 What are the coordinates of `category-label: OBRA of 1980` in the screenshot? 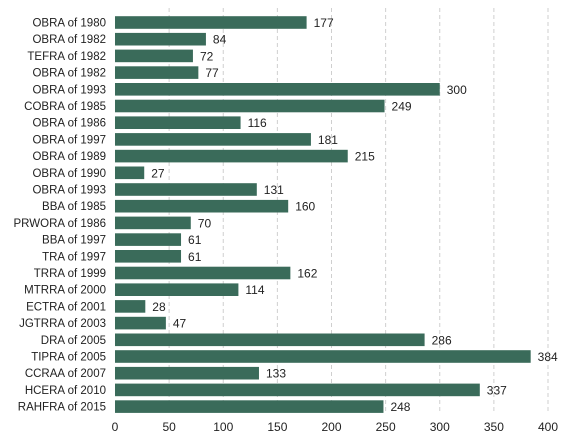 It's located at (69, 24).